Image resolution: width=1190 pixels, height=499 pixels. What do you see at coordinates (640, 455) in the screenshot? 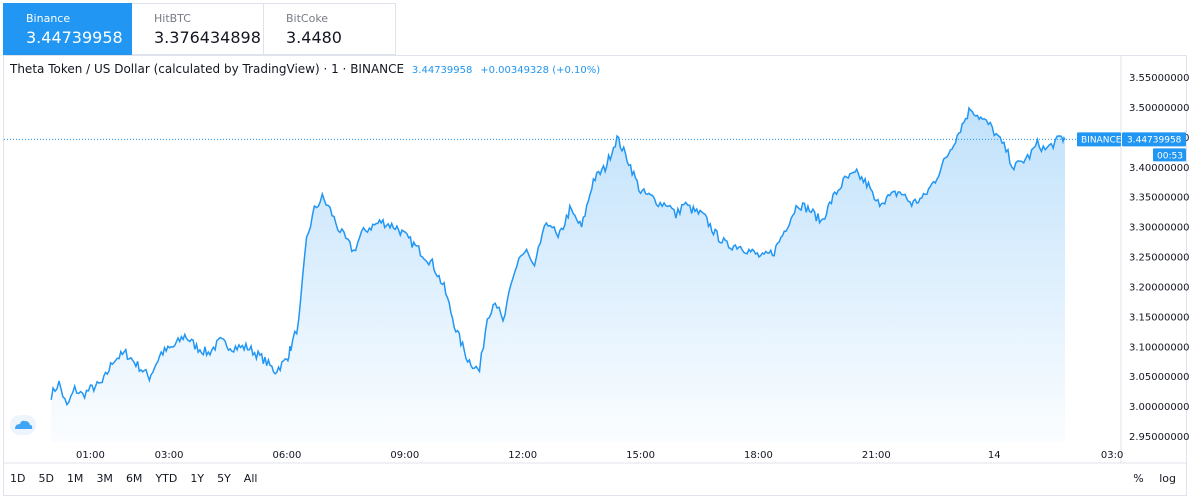
I see `x-tick-label: 15:00` at bounding box center [640, 455].